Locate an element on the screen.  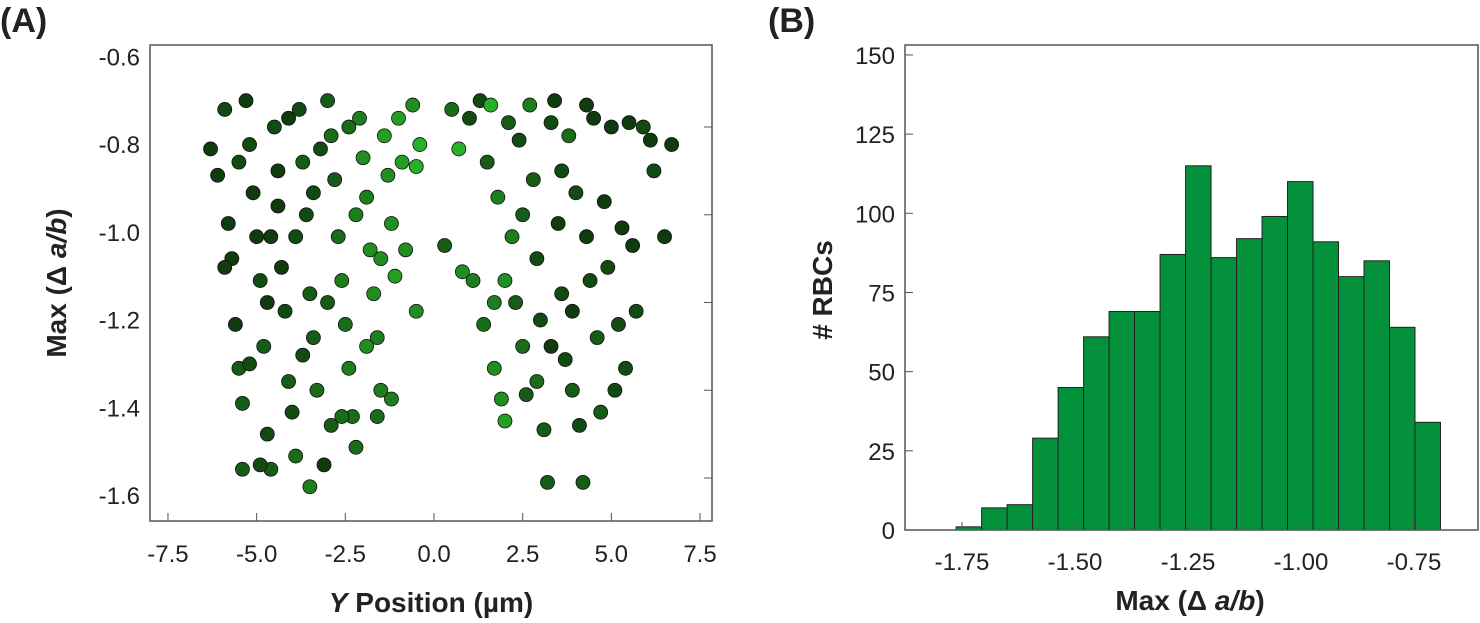
y-tick-label: -1.6 is located at coordinates (119, 496).